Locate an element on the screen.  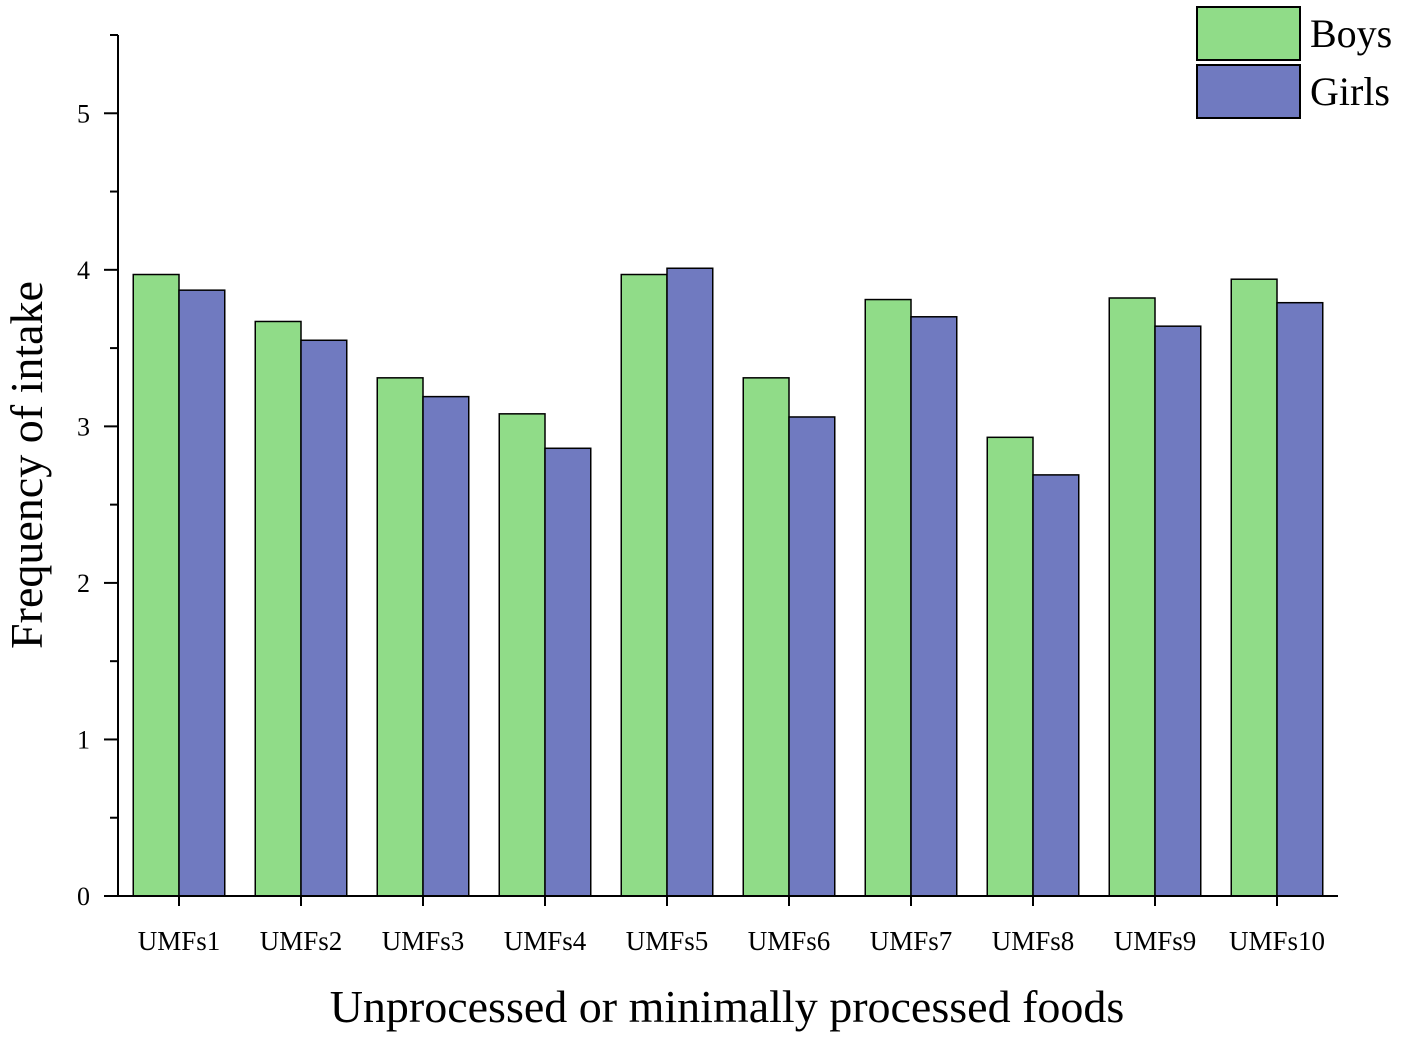
bar-girls-umfs4 is located at coordinates (568, 672).